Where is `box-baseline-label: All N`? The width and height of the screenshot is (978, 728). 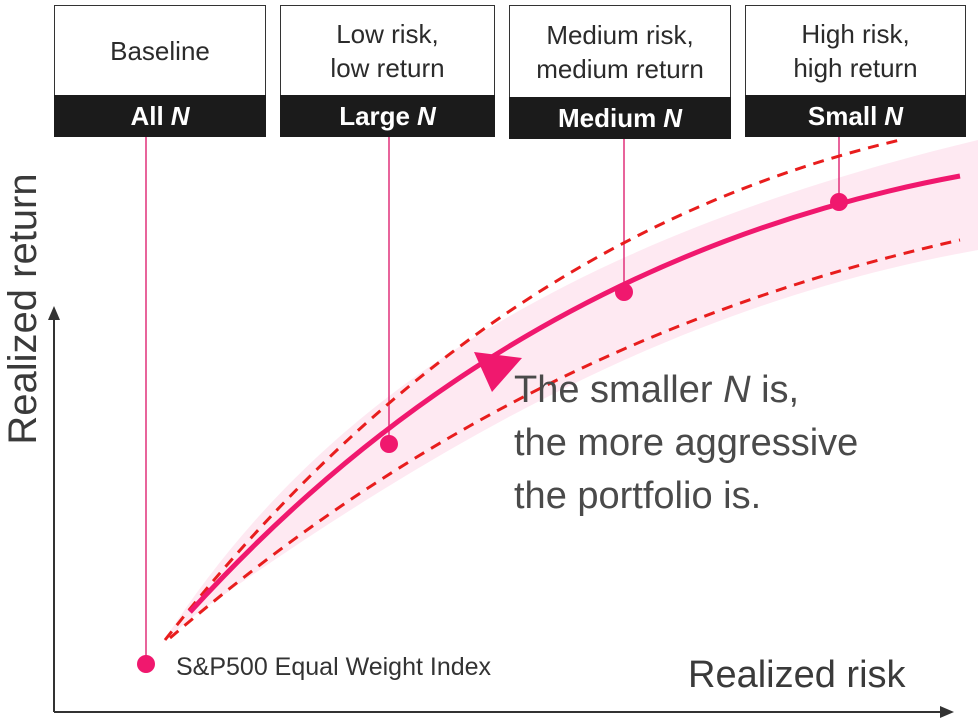
box-baseline-label: All N is located at coordinates (160, 116).